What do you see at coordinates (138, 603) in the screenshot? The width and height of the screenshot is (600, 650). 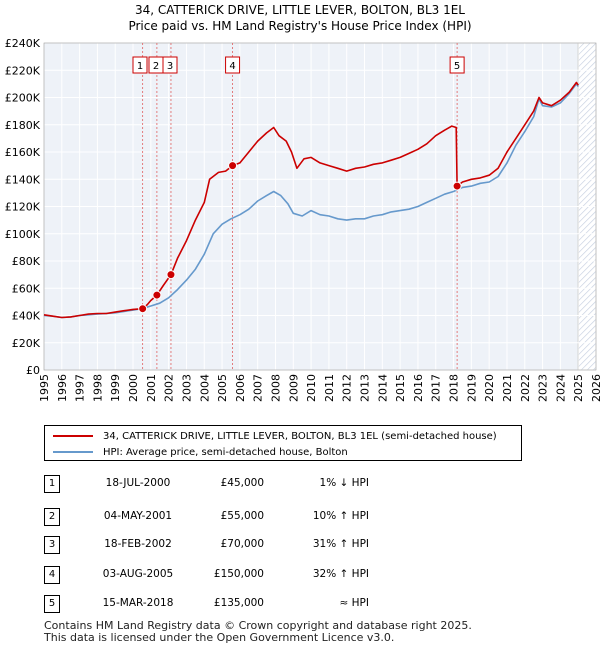 I see `transaction-date: 15-MAR-2018` at bounding box center [138, 603].